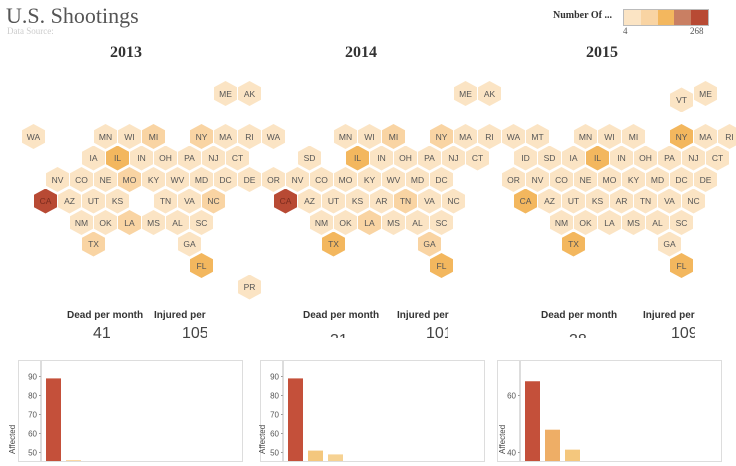  Describe the element at coordinates (105, 179) in the screenshot. I see `state-hex-ne: NE` at that location.